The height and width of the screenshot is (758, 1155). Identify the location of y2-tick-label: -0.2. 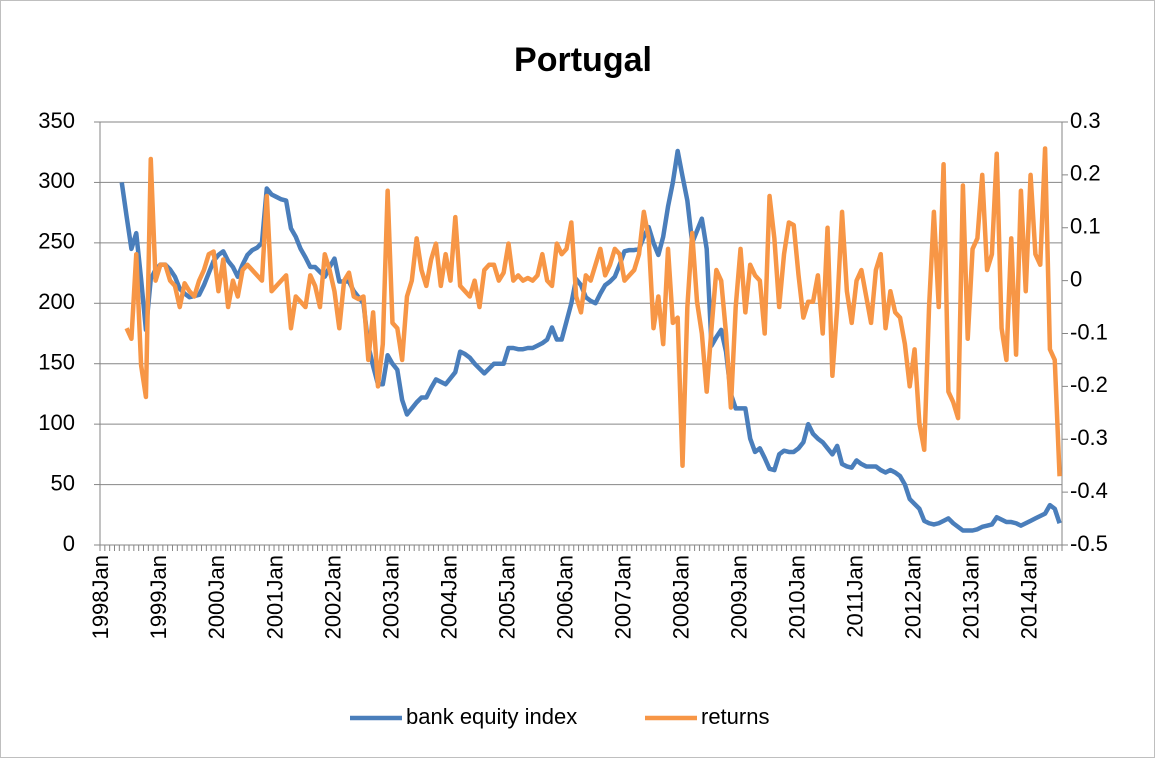
(1089, 384).